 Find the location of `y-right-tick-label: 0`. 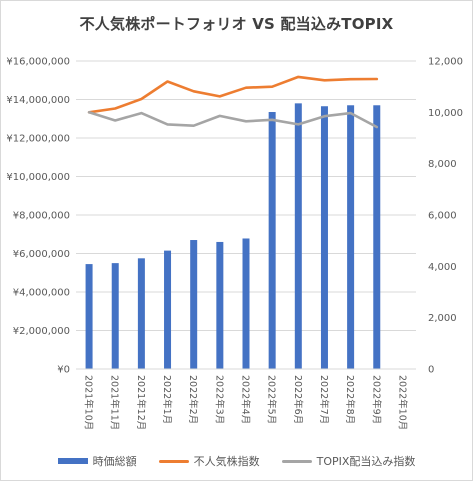

y-right-tick-label: 0 is located at coordinates (431, 370).